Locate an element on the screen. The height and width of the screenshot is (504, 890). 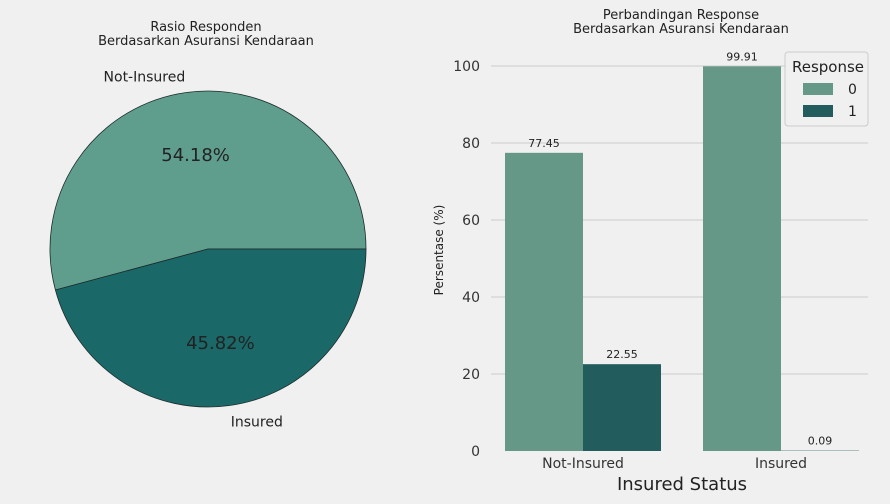
pie-label-not-insured: Not-Insured is located at coordinates (145, 78).